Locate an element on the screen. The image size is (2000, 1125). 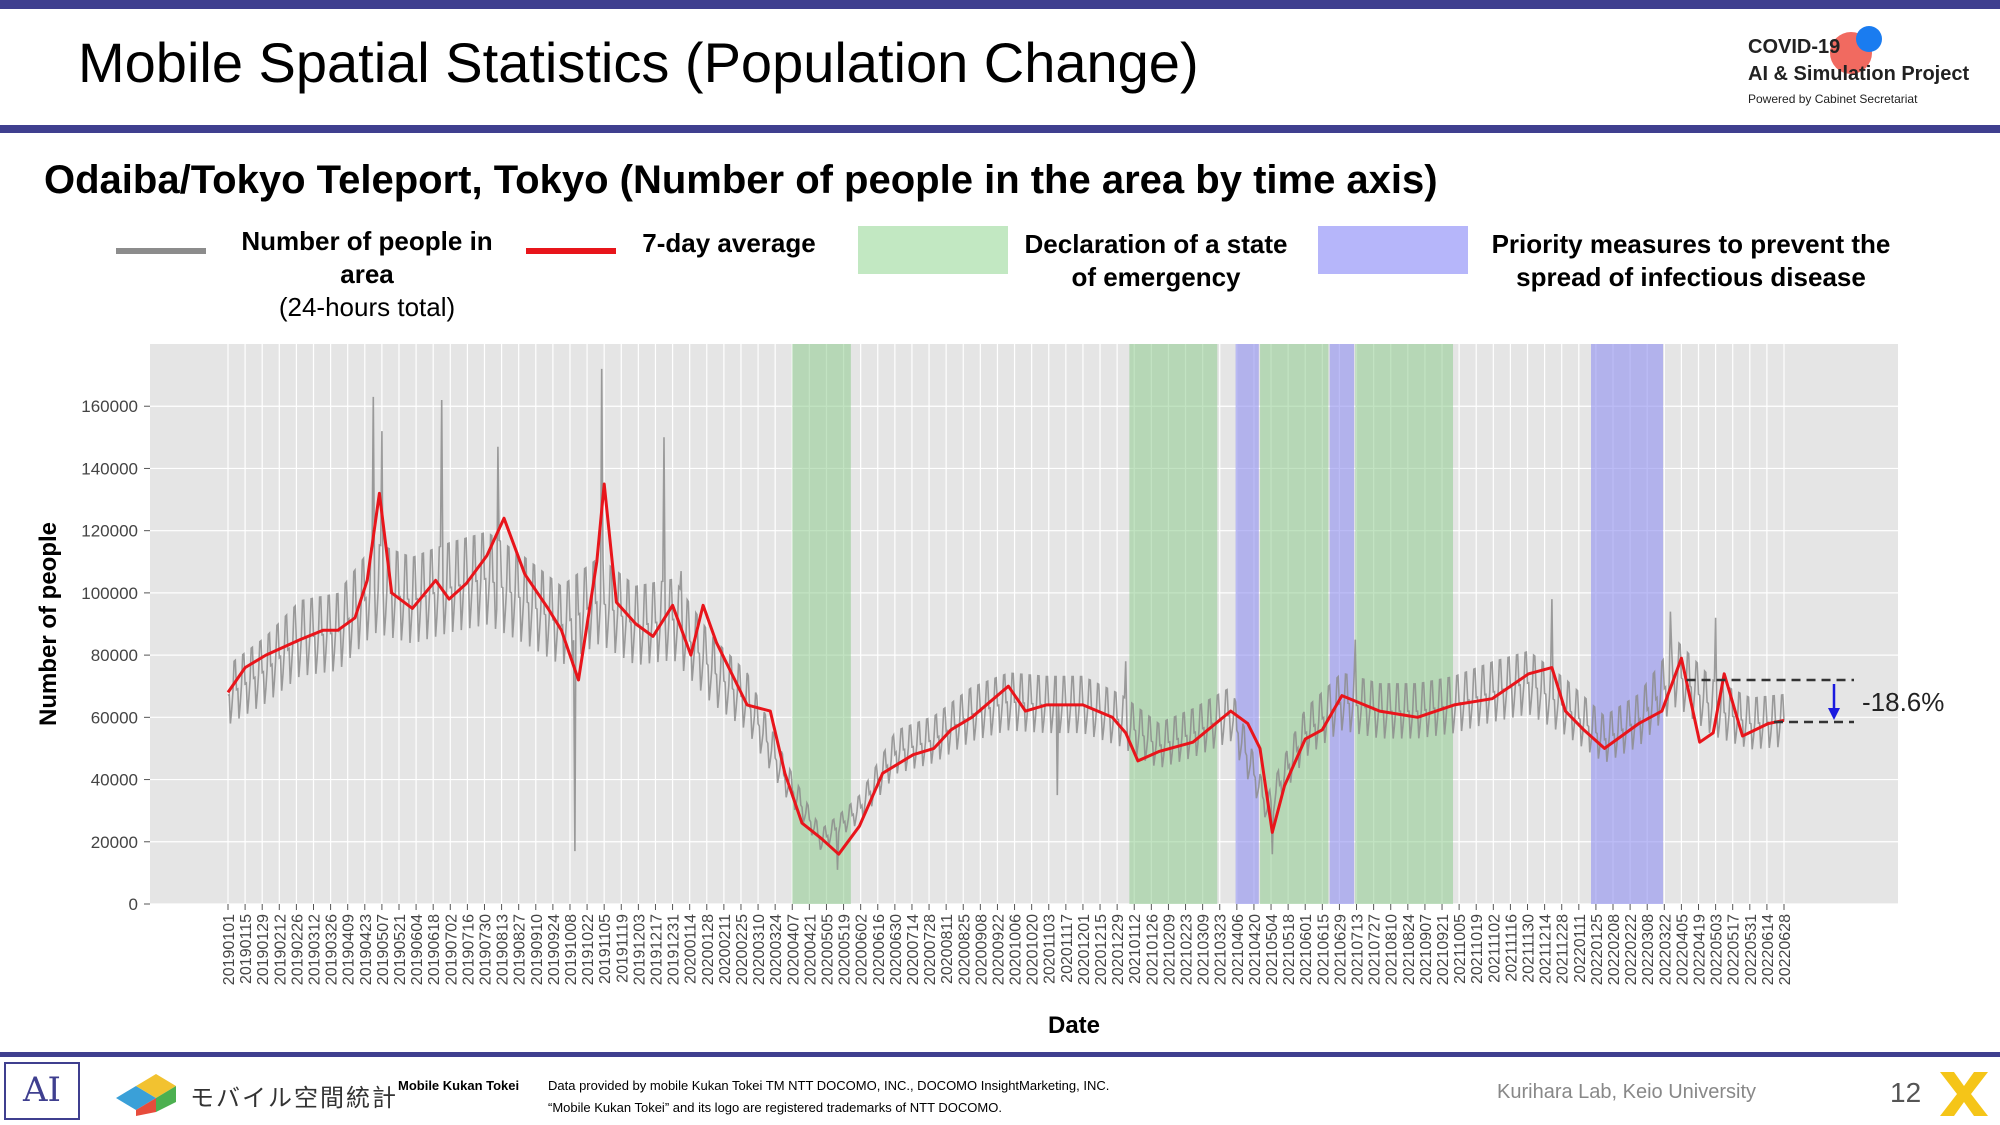
legend-red-swatch is located at coordinates (571, 251).